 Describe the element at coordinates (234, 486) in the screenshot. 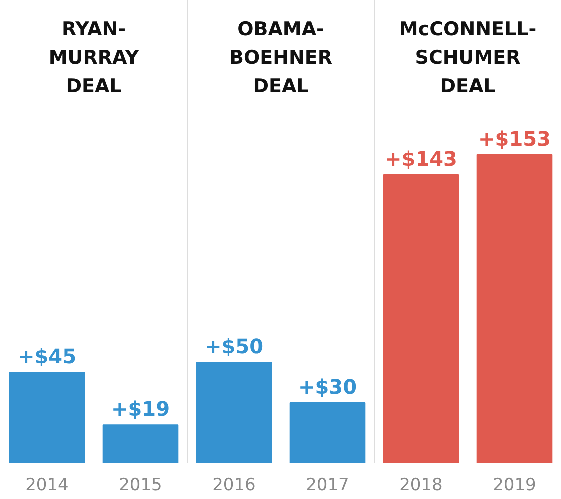

I see `x-tick-label: 2016` at that location.